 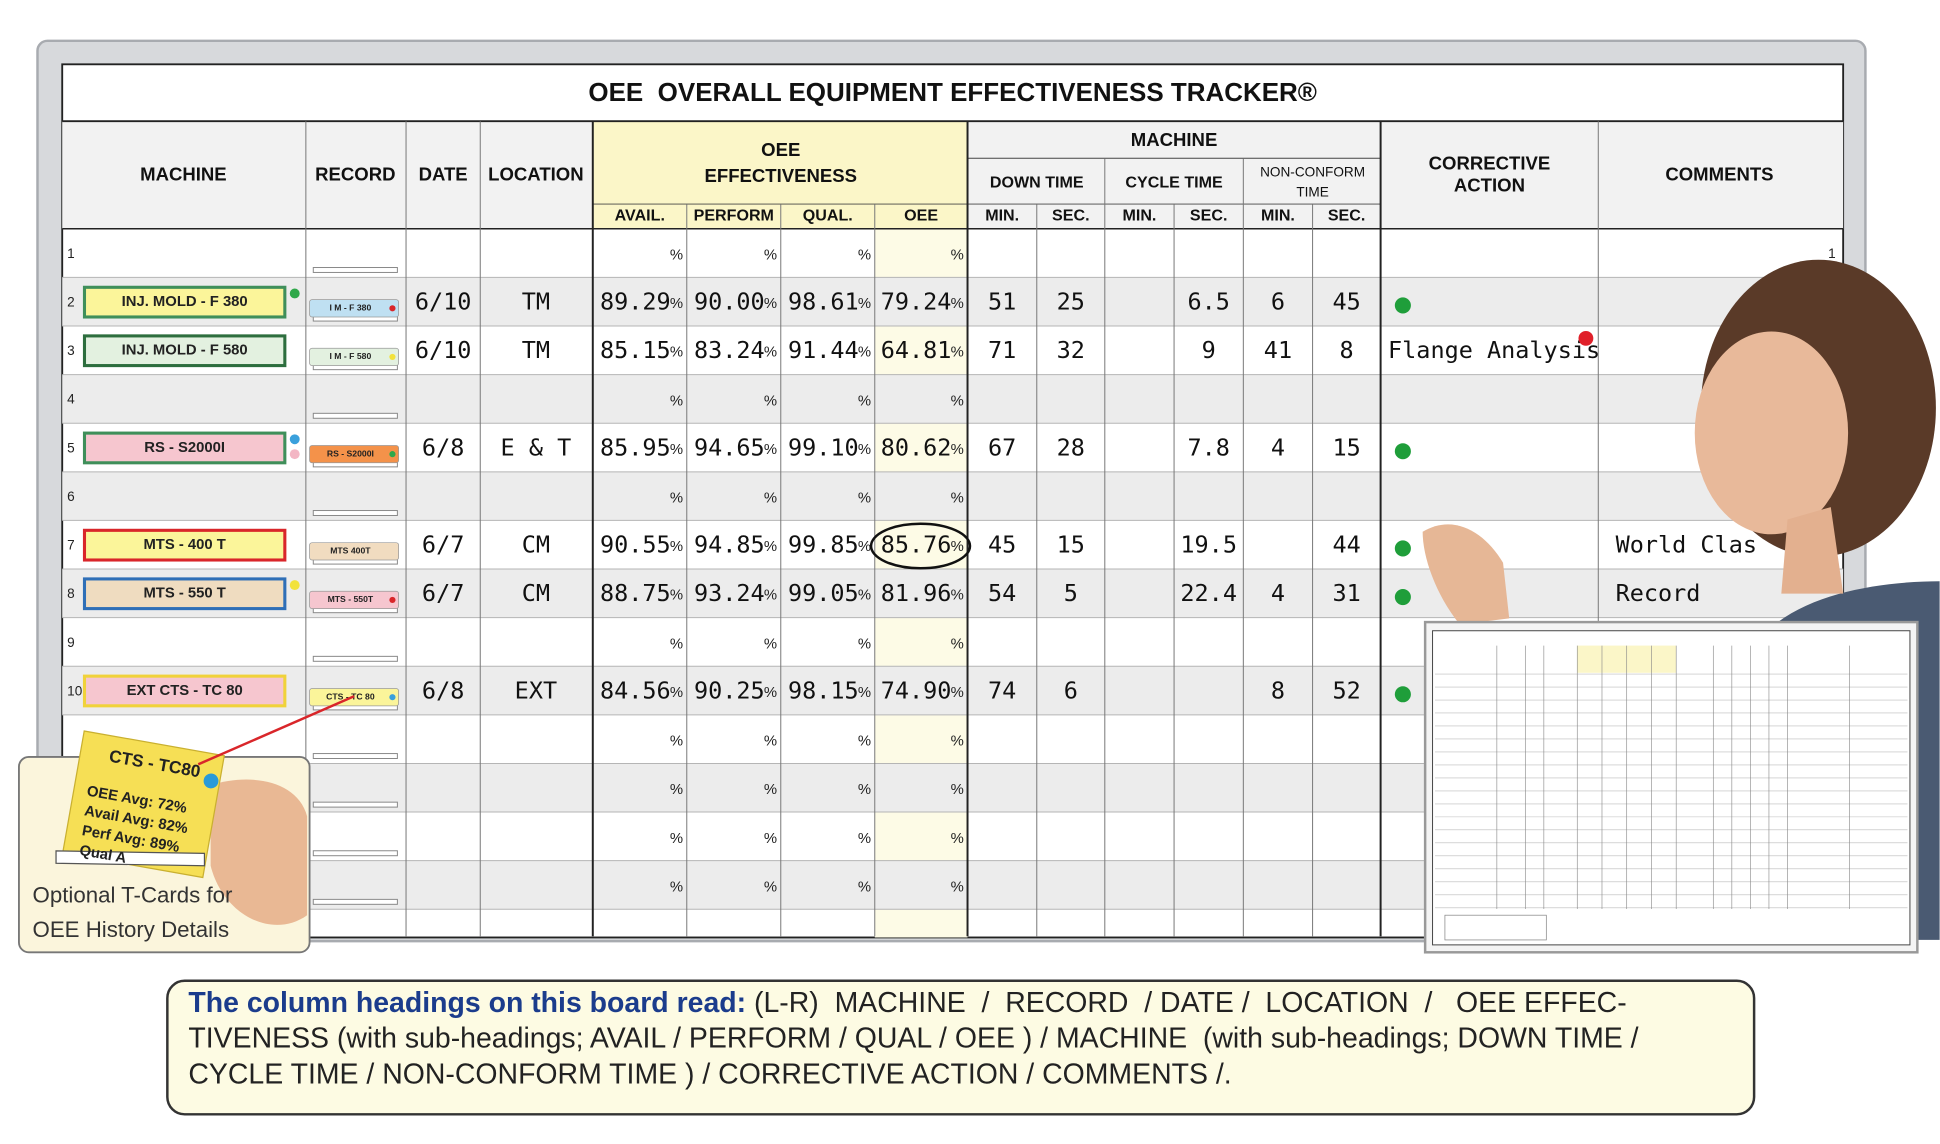 I want to click on down-sec: 6, so click(x=1071, y=690).